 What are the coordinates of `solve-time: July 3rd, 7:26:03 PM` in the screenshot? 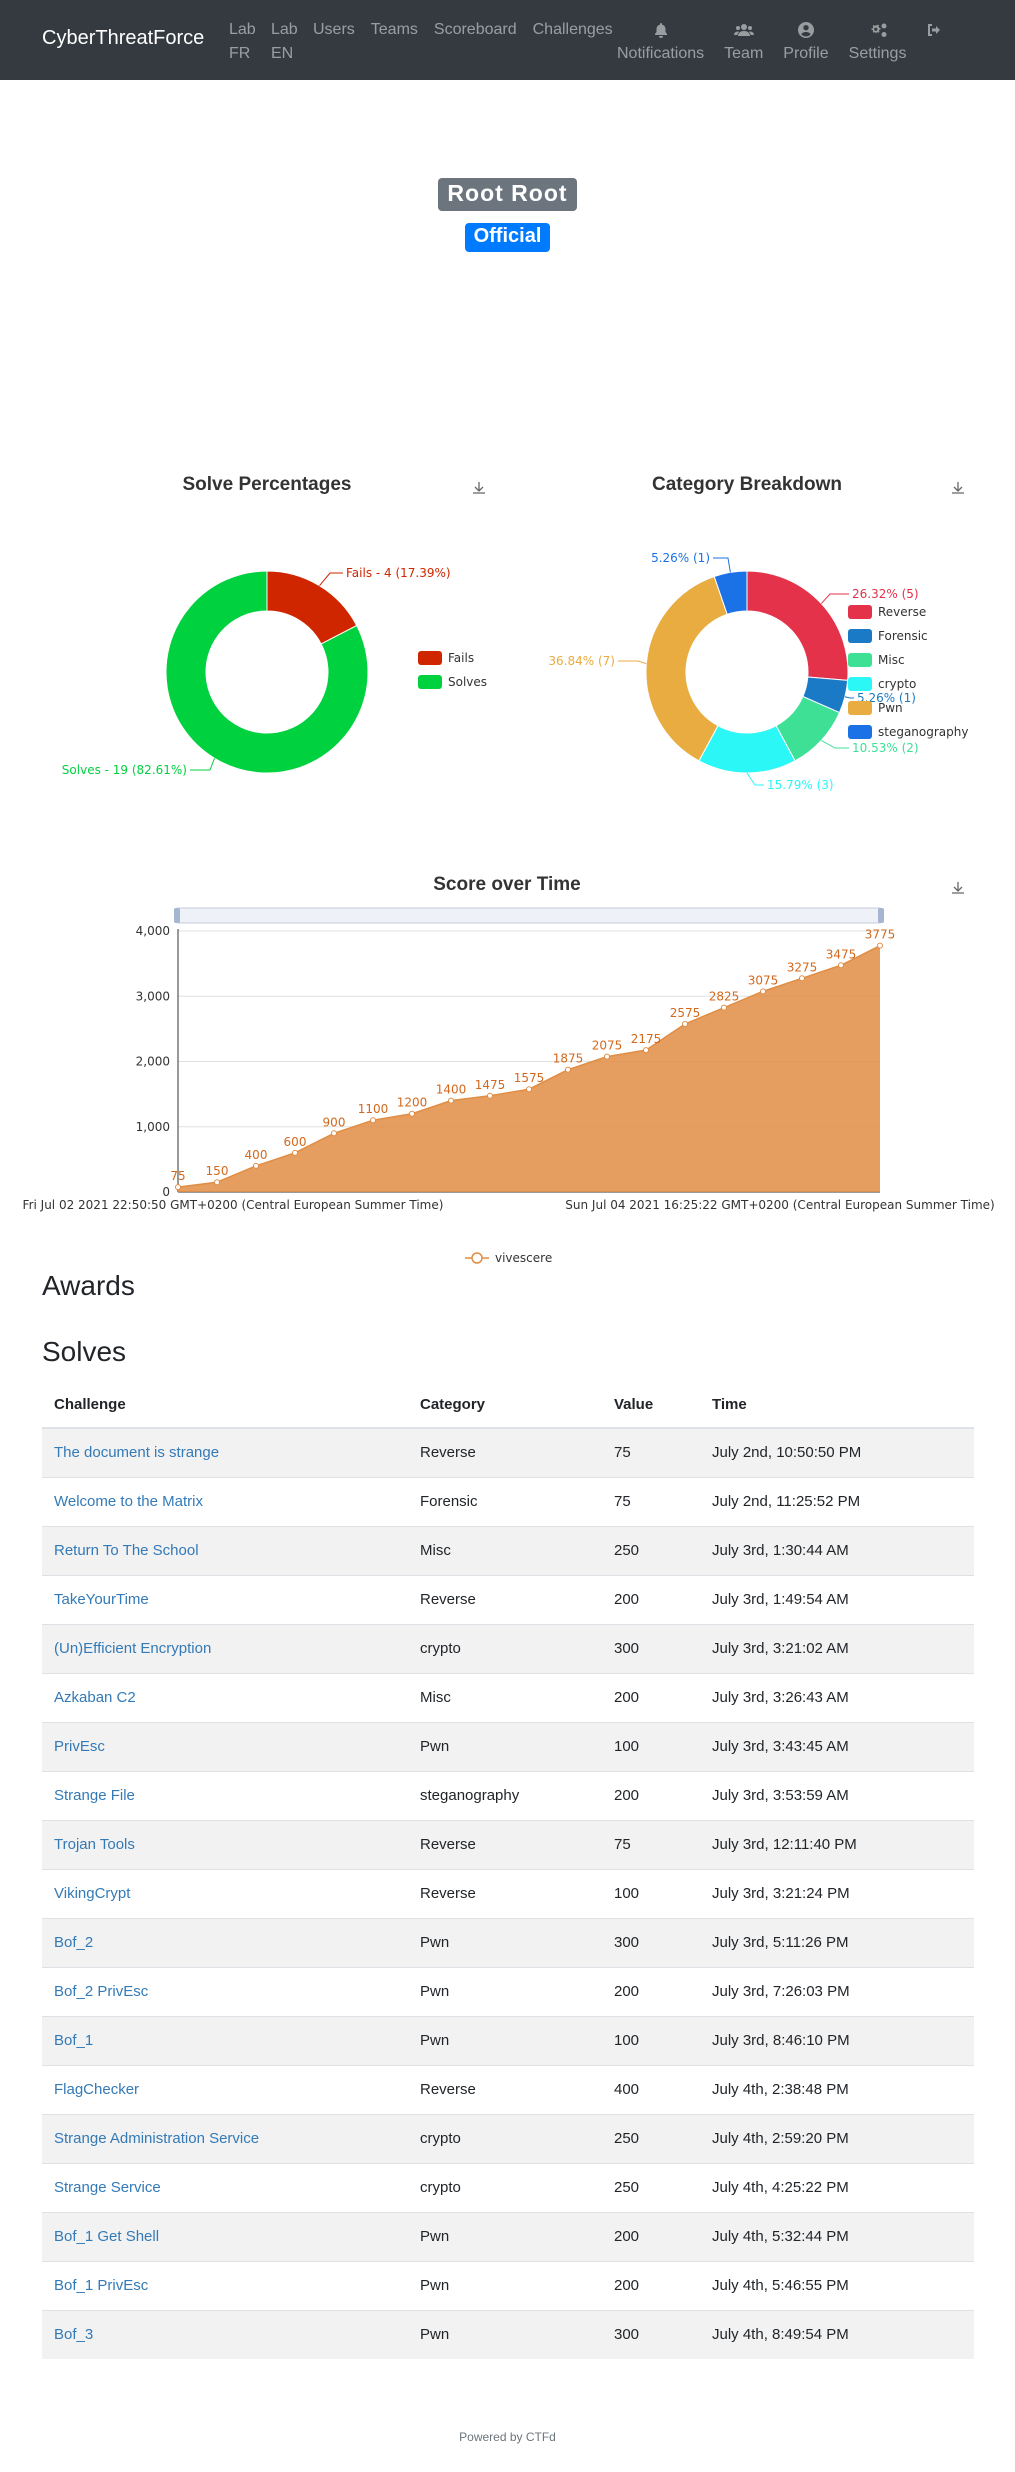 It's located at (837, 1991).